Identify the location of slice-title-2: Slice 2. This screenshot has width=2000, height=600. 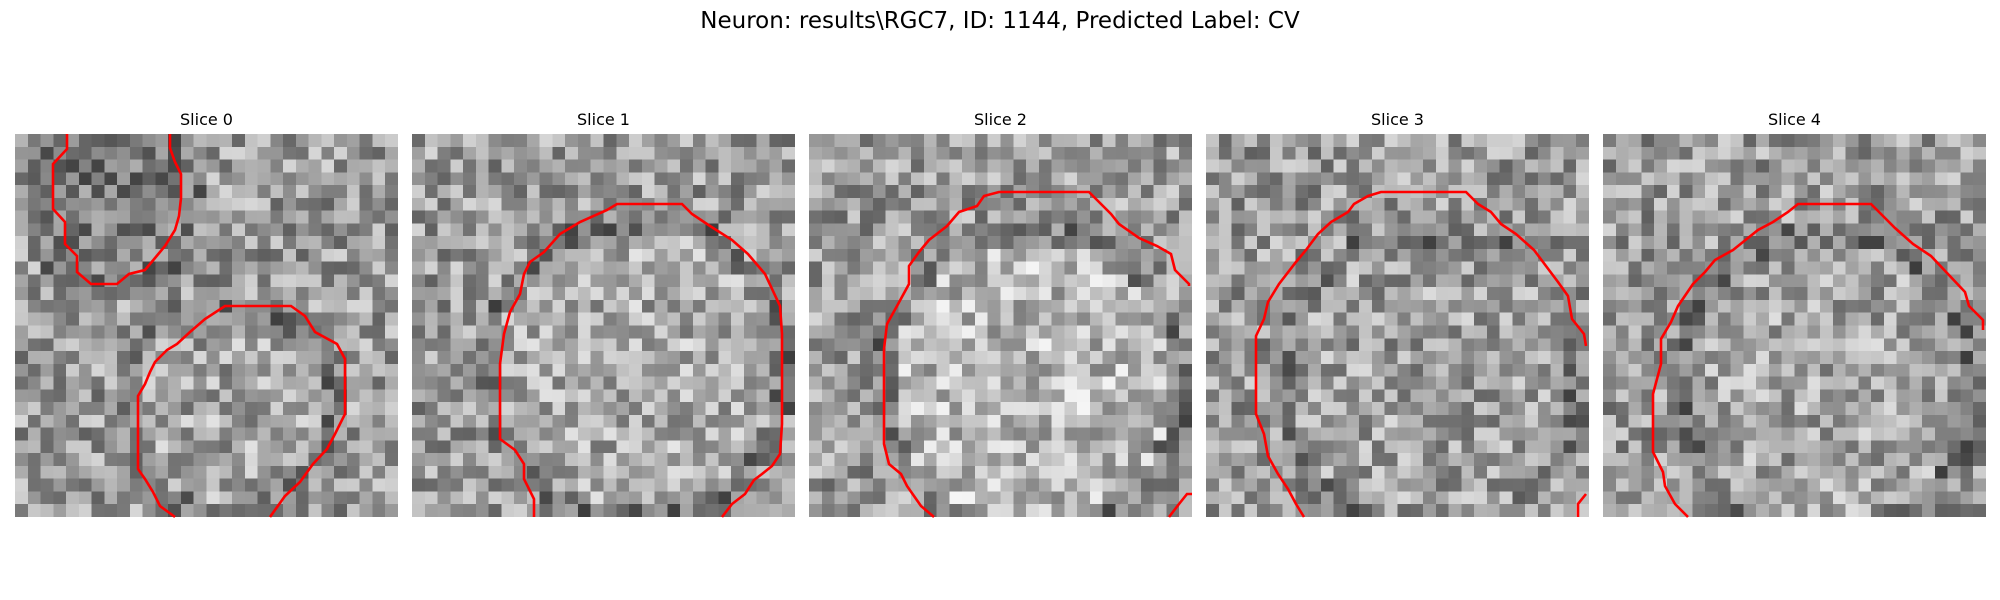
(1000, 120).